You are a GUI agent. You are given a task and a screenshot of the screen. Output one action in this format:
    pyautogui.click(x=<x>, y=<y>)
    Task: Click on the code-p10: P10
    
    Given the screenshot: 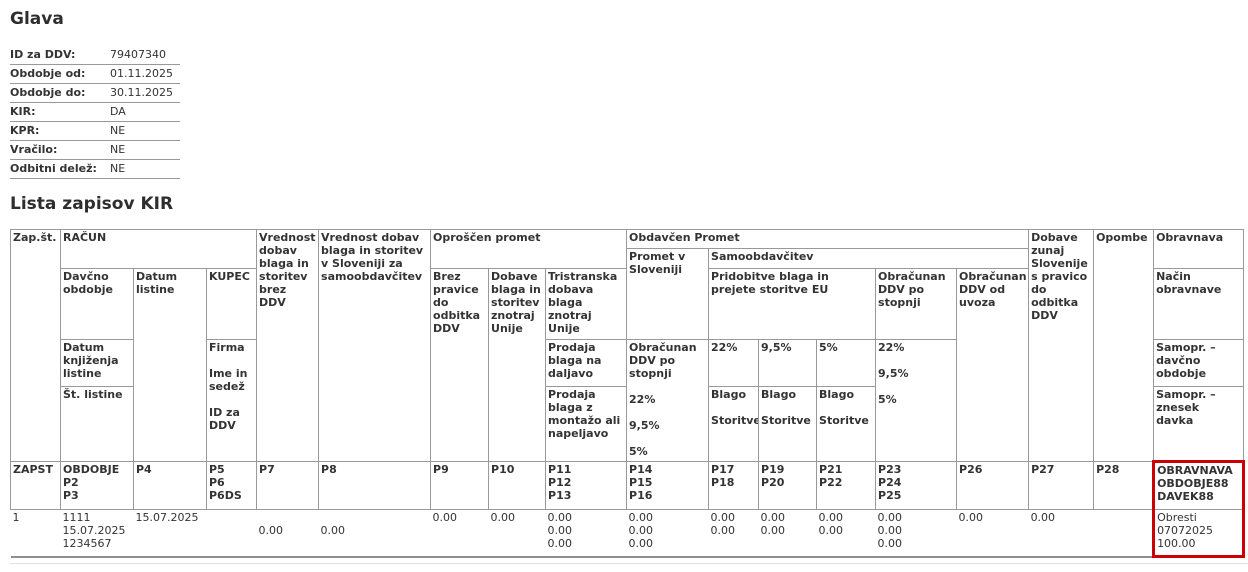 What is the action you would take?
    pyautogui.click(x=517, y=485)
    